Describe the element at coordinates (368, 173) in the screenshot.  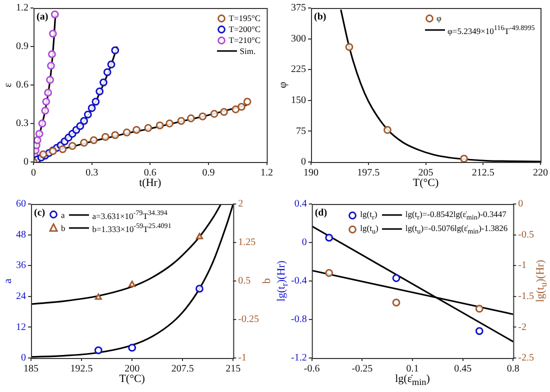
I see `x-tick-label: 197.5` at that location.